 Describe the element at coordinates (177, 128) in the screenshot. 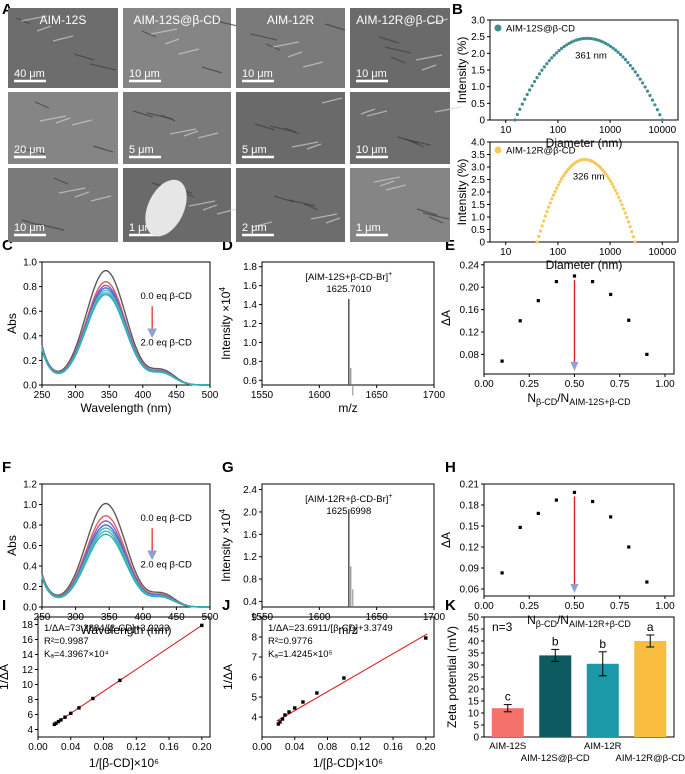

I see `sem-cell: 5 μm` at that location.